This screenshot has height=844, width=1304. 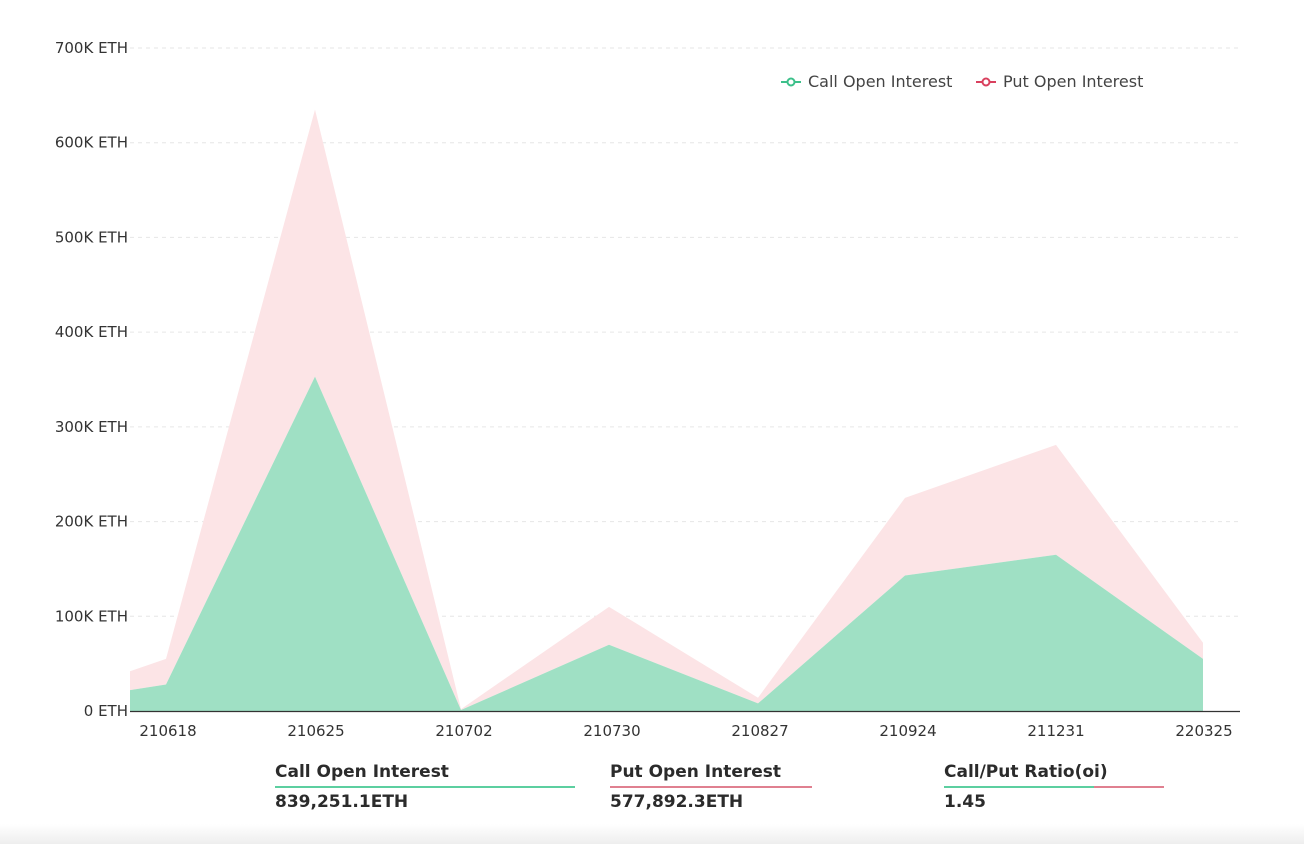 What do you see at coordinates (677, 802) in the screenshot?
I see `put-open-interest-value: 577,892.3ETH` at bounding box center [677, 802].